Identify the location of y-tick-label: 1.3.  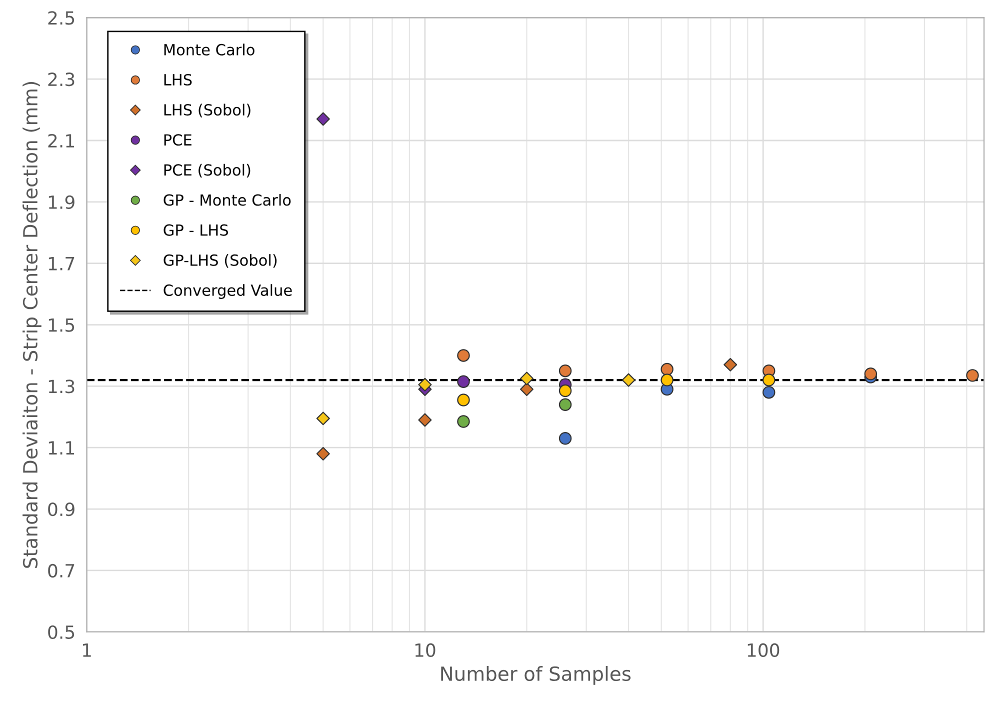
(61, 387).